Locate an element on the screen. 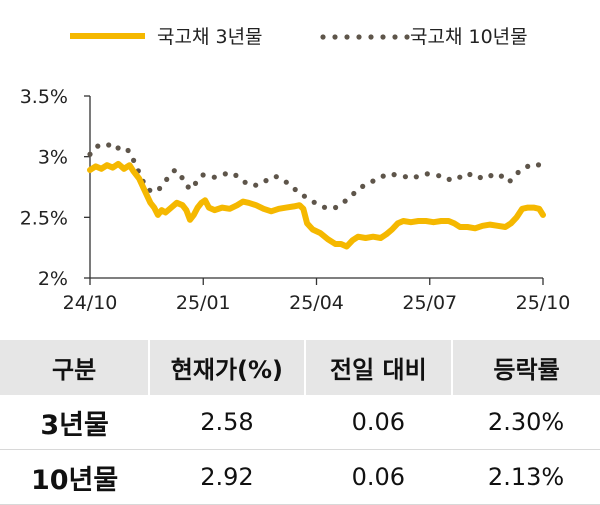 The width and height of the screenshot is (600, 505). legend-label-10y: 국고채 10년물 is located at coordinates (469, 37).